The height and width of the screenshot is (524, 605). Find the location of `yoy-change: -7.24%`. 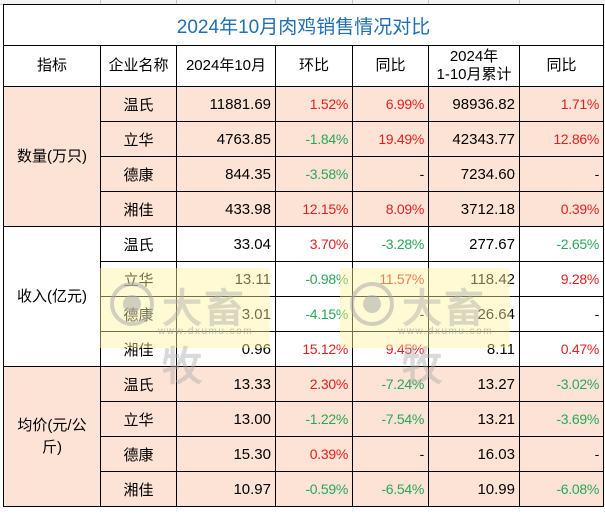

yoy-change: -7.24% is located at coordinates (390, 384).